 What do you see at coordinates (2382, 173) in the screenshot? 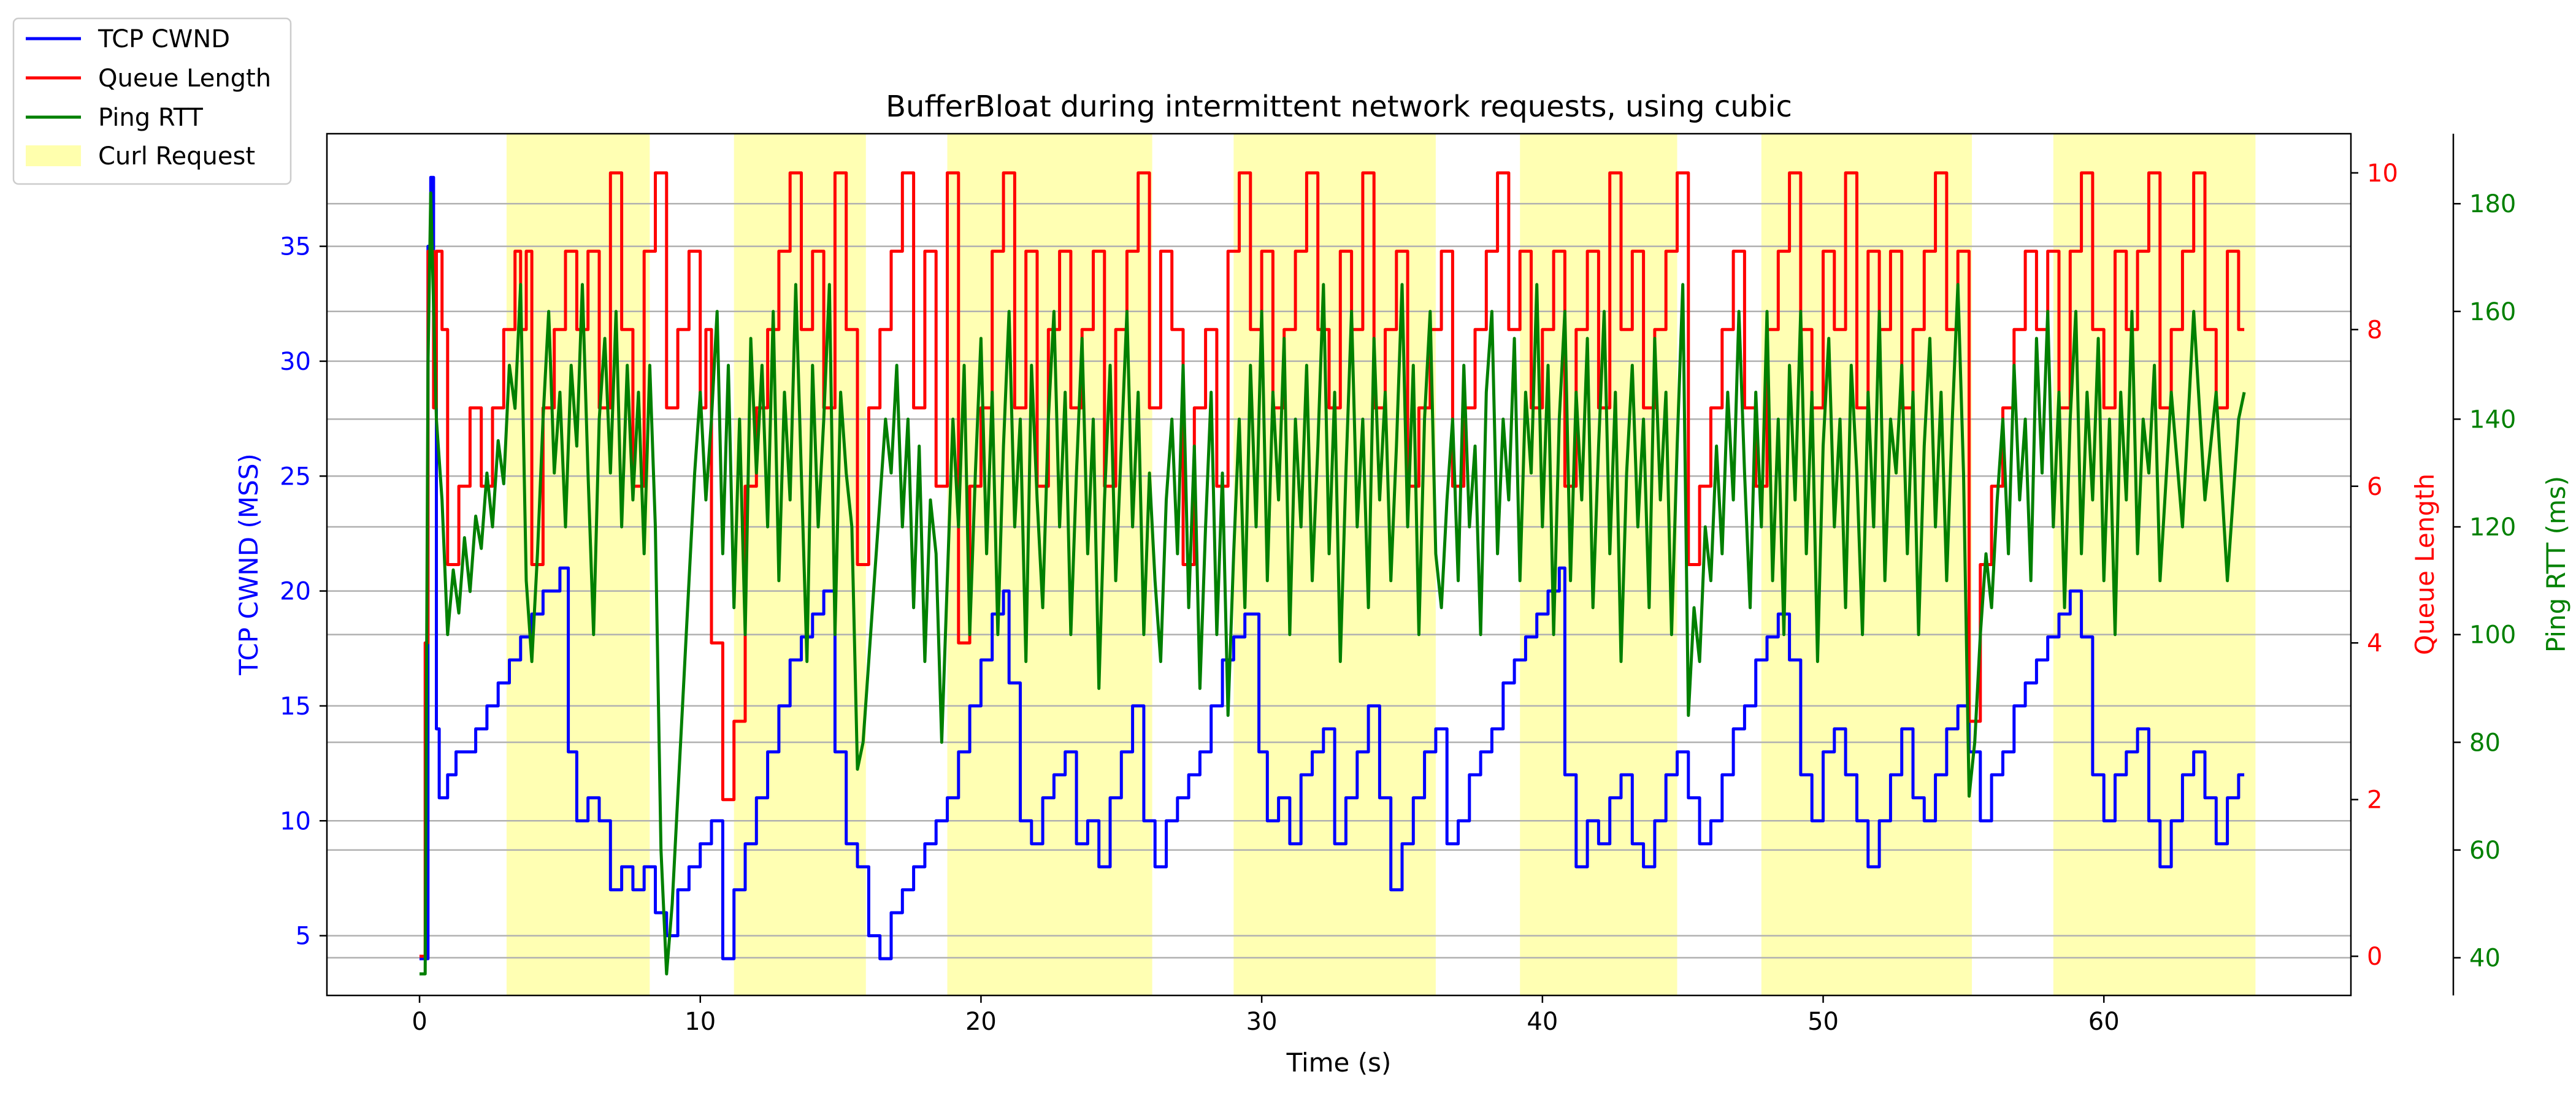
I see `queue-tick-label-10: 10` at bounding box center [2382, 173].